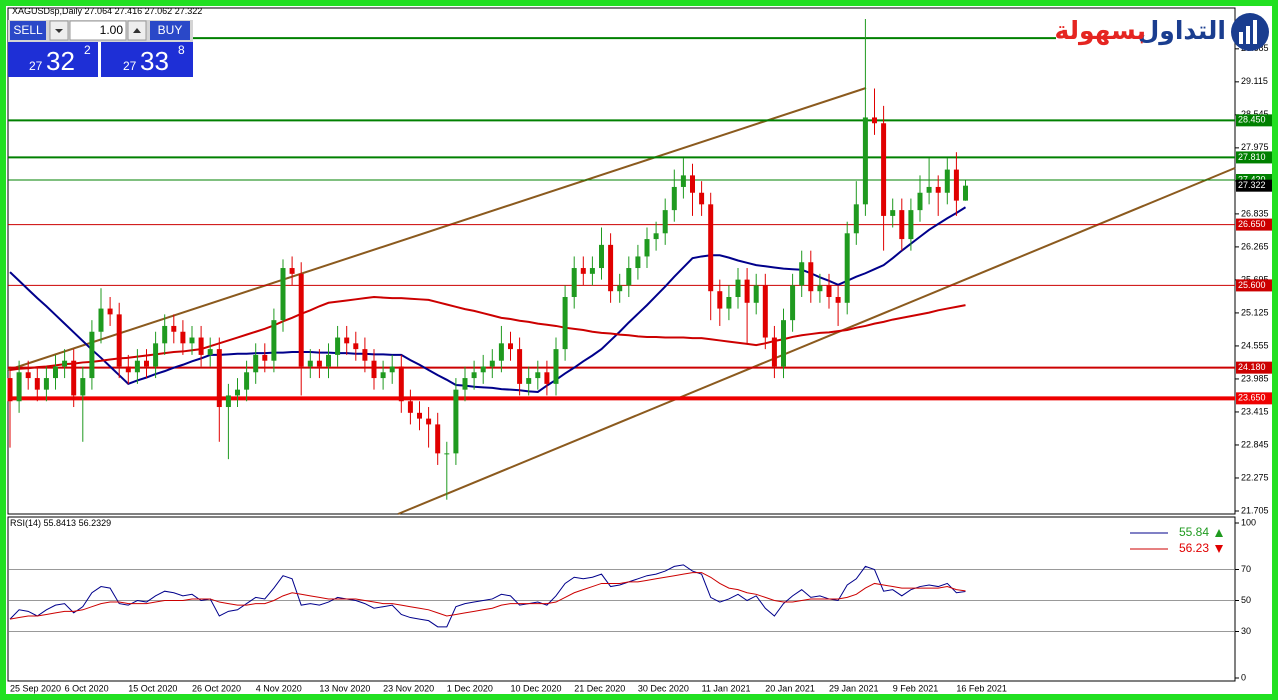 The width and height of the screenshot is (1278, 700). What do you see at coordinates (1194, 532) in the screenshot?
I see `legend-label: 55.84` at bounding box center [1194, 532].